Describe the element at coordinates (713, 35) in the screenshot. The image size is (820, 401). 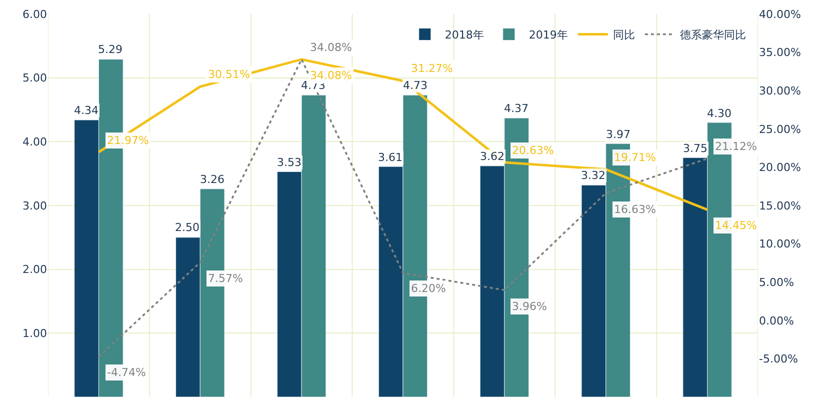
I see `legend-label: 德系豪华同比` at that location.